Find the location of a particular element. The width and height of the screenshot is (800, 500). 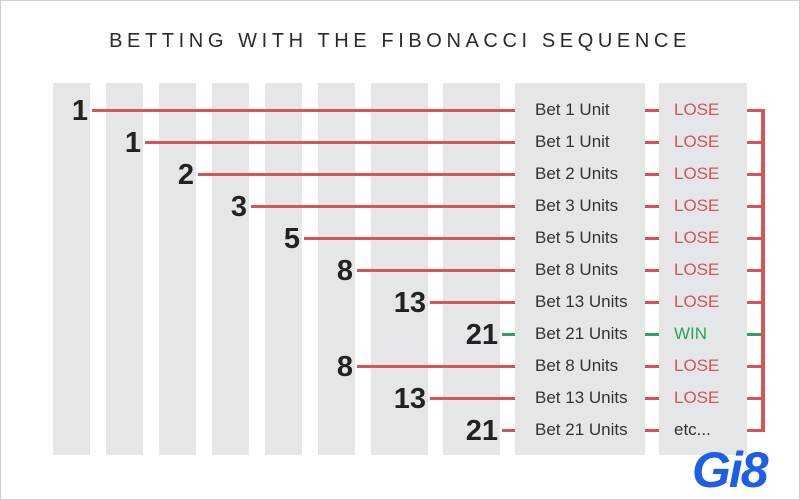

fibonacci-number: 2 is located at coordinates (185, 175).